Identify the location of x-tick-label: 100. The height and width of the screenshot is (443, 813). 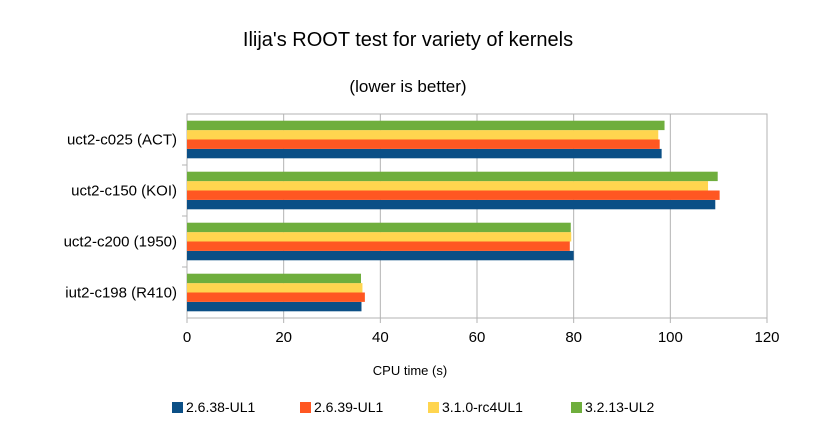
(670, 337).